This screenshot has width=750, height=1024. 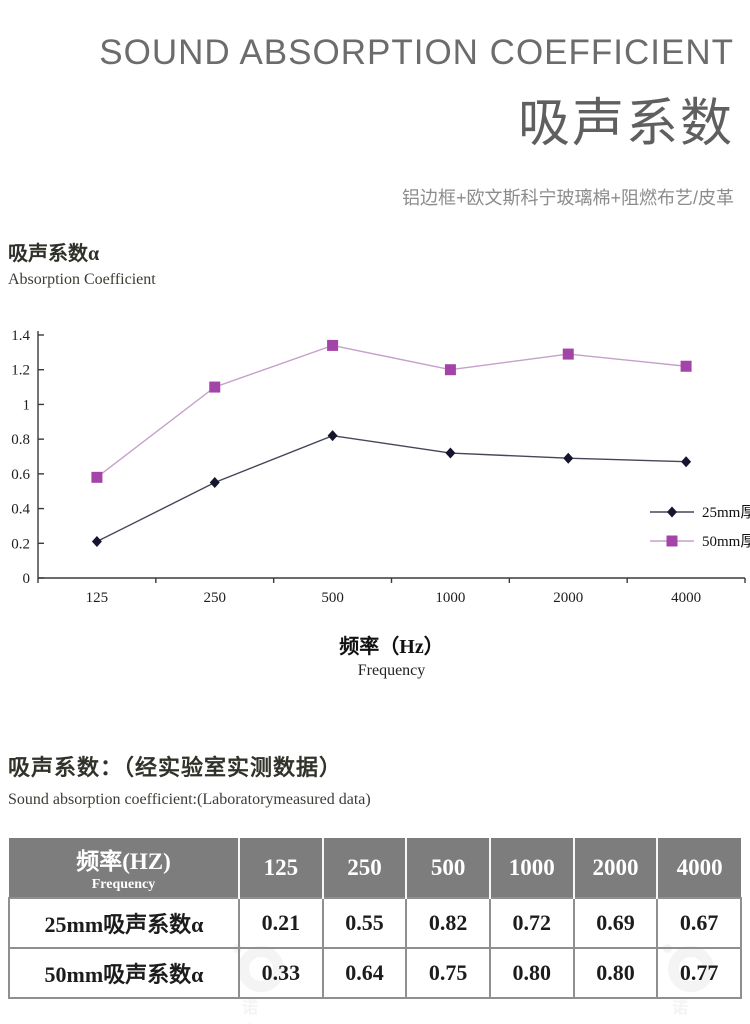 I want to click on table-cell: 0.33, so click(x=281, y=973).